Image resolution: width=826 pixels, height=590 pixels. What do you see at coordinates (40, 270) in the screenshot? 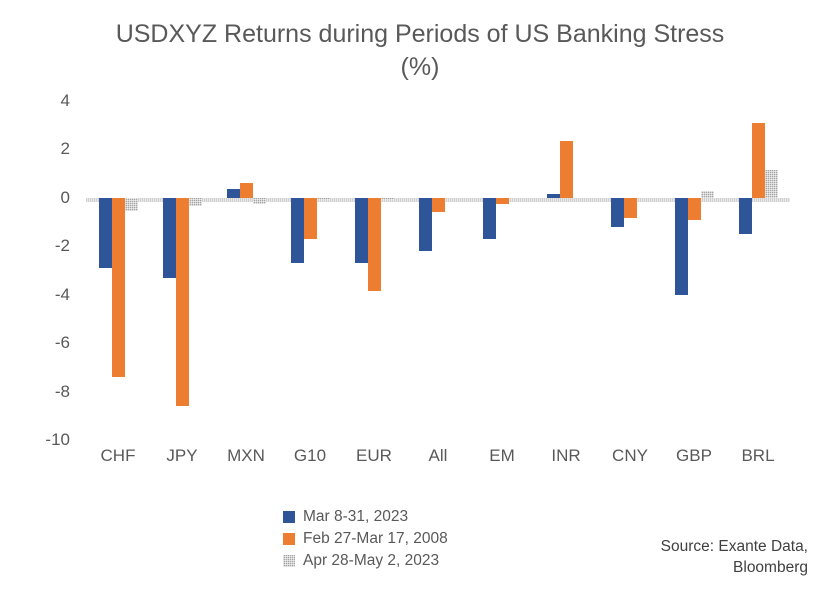
I see `y-axis: 4 2 0 -2 -4 -6 -8 -10` at bounding box center [40, 270].